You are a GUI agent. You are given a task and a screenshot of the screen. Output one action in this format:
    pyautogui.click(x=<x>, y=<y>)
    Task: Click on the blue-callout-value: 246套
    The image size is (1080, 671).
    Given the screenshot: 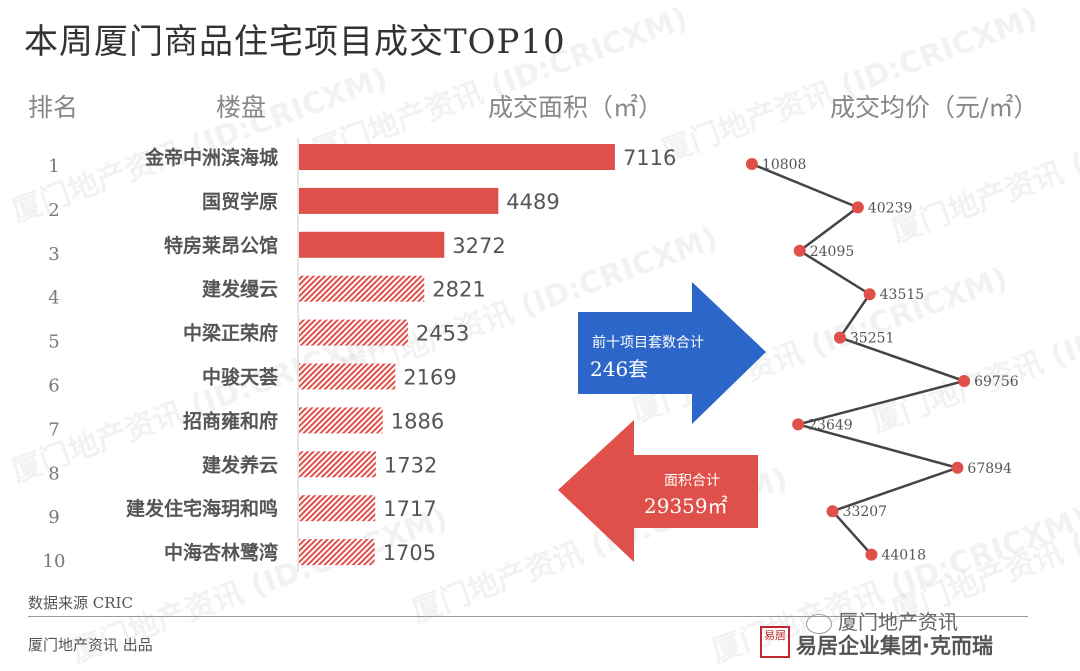 What is the action you would take?
    pyautogui.click(x=619, y=369)
    